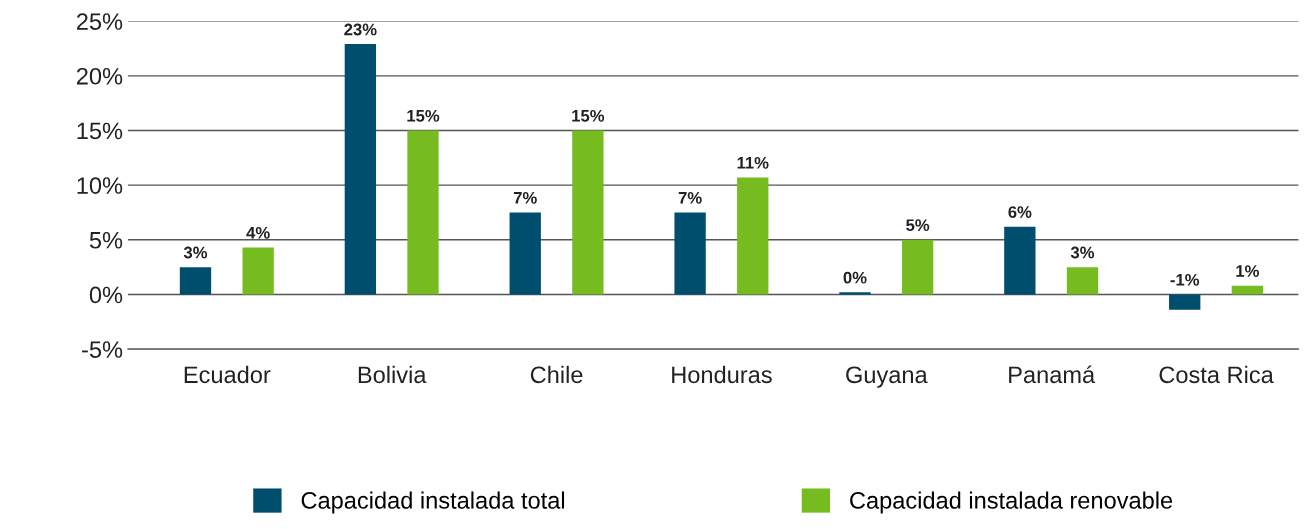 This screenshot has height=529, width=1305. Describe the element at coordinates (1185, 279) in the screenshot. I see `data-label: -1%` at that location.